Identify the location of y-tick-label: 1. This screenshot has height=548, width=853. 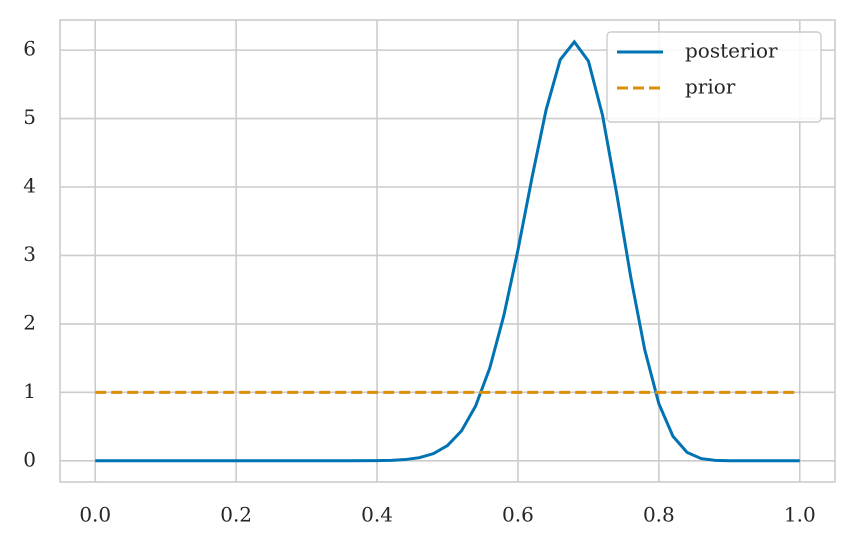
(29, 391).